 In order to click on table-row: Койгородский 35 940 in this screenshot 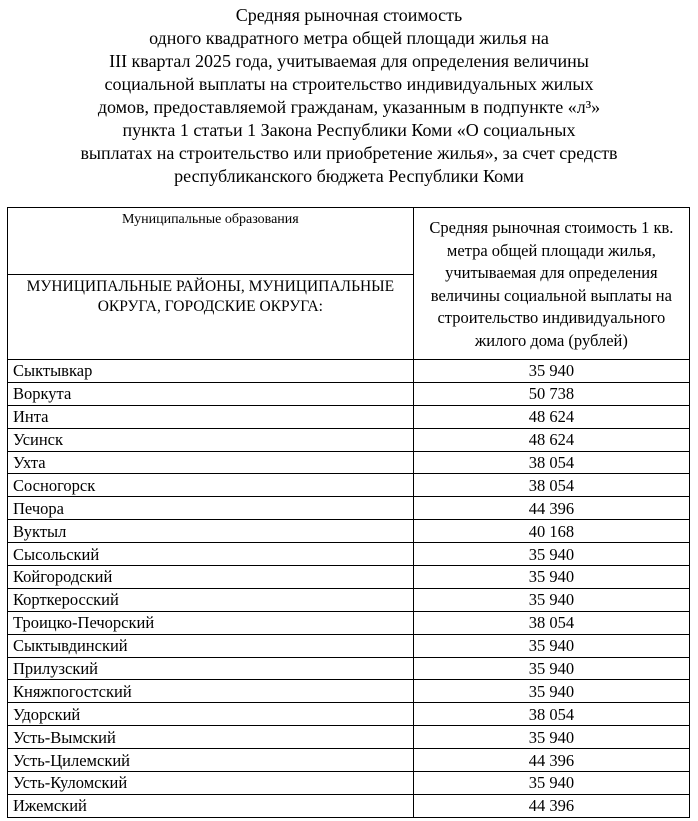, I will do `click(349, 577)`.